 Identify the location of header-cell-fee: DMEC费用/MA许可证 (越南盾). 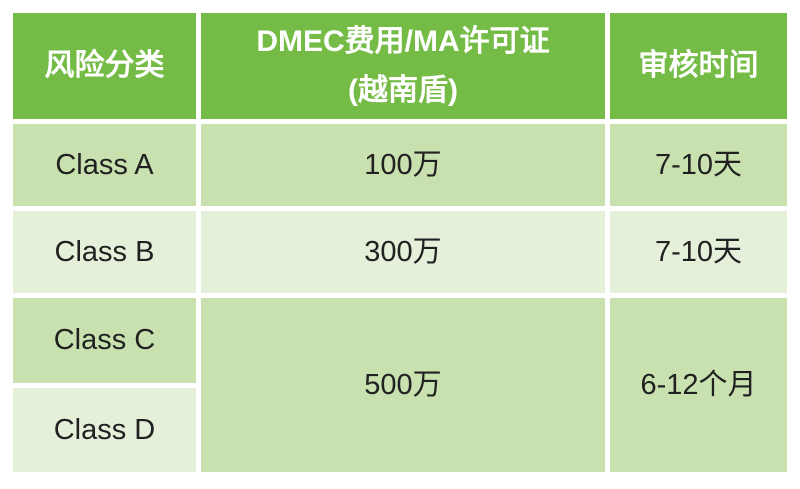
(403, 66).